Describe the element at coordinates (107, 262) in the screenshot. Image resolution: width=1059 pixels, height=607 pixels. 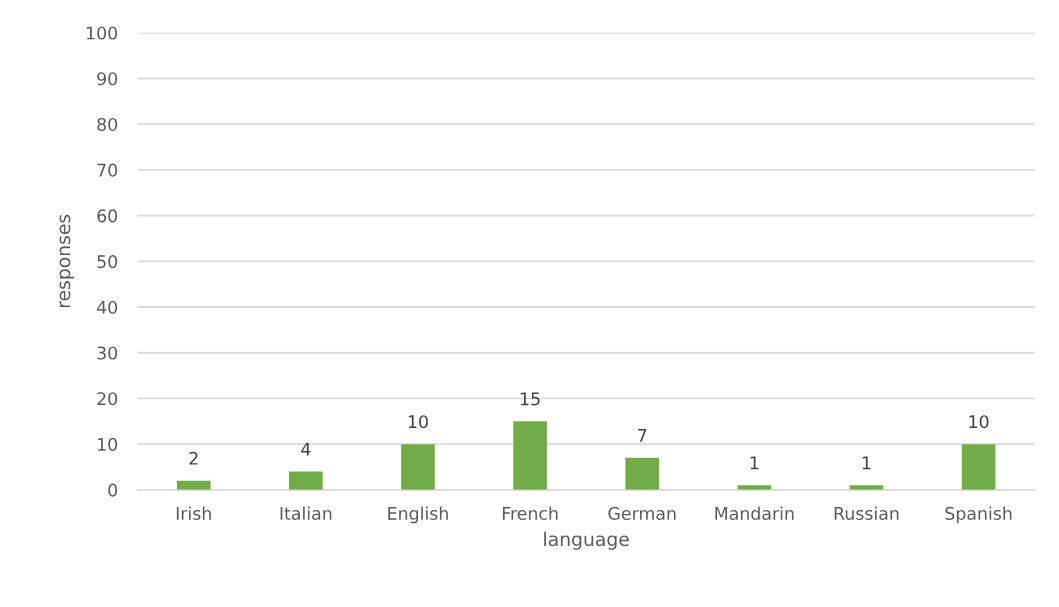
I see `y-tick-label: 50` at that location.